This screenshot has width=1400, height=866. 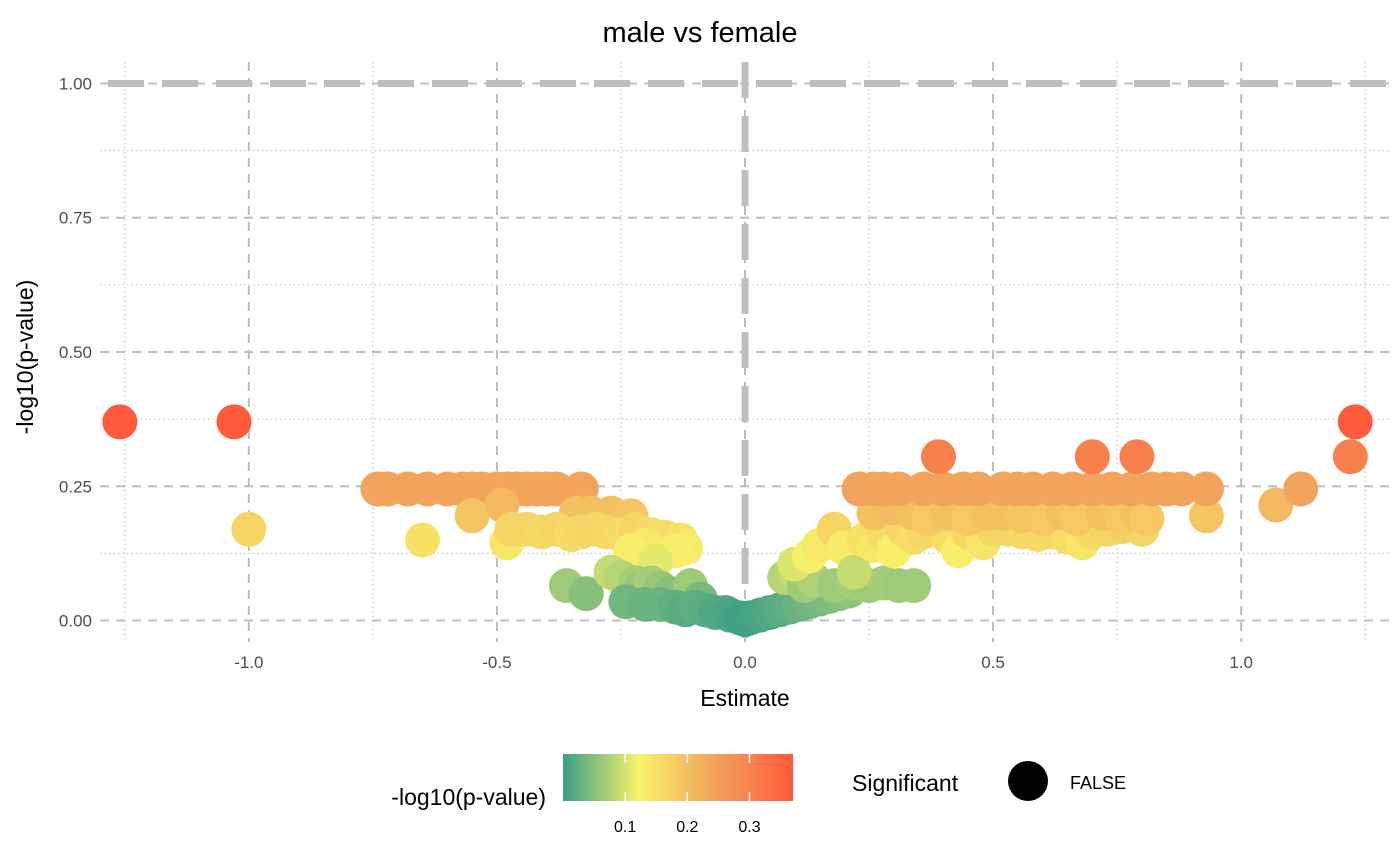 What do you see at coordinates (749, 827) in the screenshot?
I see `color-legend-tick-label: 0.3` at bounding box center [749, 827].